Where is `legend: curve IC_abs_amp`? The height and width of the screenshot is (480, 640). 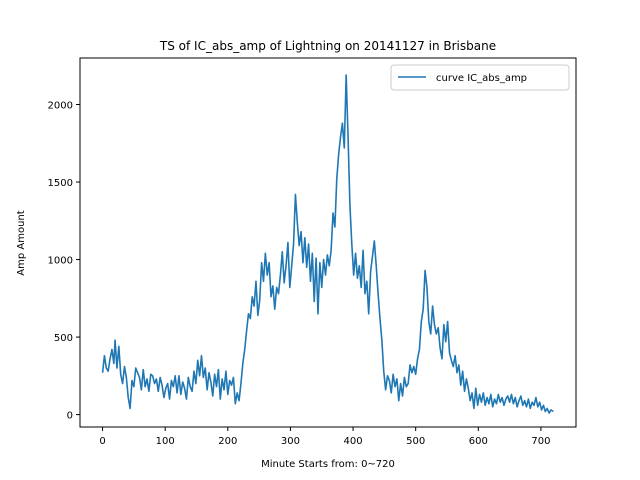
legend: curve IC_abs_amp is located at coordinates (480, 77).